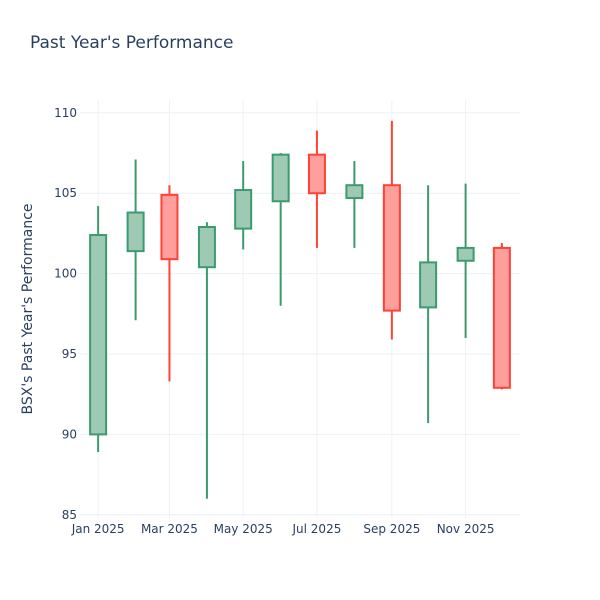 This screenshot has width=600, height=600. I want to click on chart-title: Past Year's Performance, so click(132, 43).